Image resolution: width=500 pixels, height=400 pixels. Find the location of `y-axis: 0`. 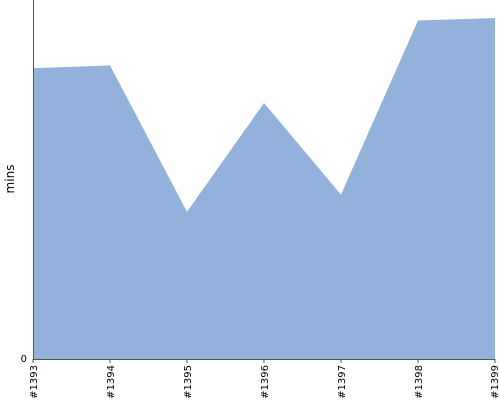

y-axis: 0 is located at coordinates (27, 182).